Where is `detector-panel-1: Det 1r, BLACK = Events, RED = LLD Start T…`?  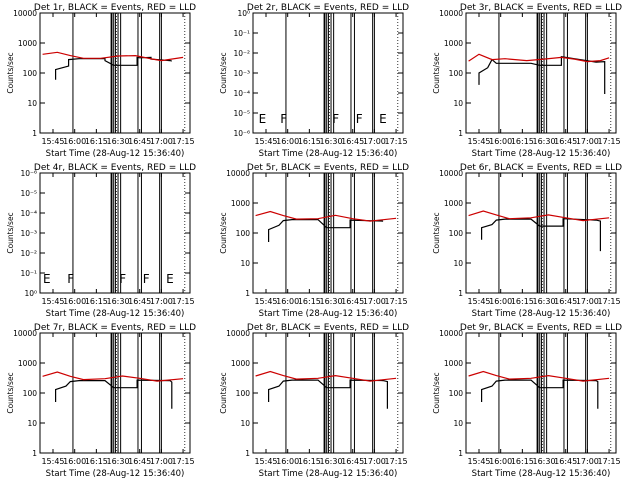 detector-panel-1: Det 1r, BLACK = Events, RED = LLD Start T… is located at coordinates (101, 81).